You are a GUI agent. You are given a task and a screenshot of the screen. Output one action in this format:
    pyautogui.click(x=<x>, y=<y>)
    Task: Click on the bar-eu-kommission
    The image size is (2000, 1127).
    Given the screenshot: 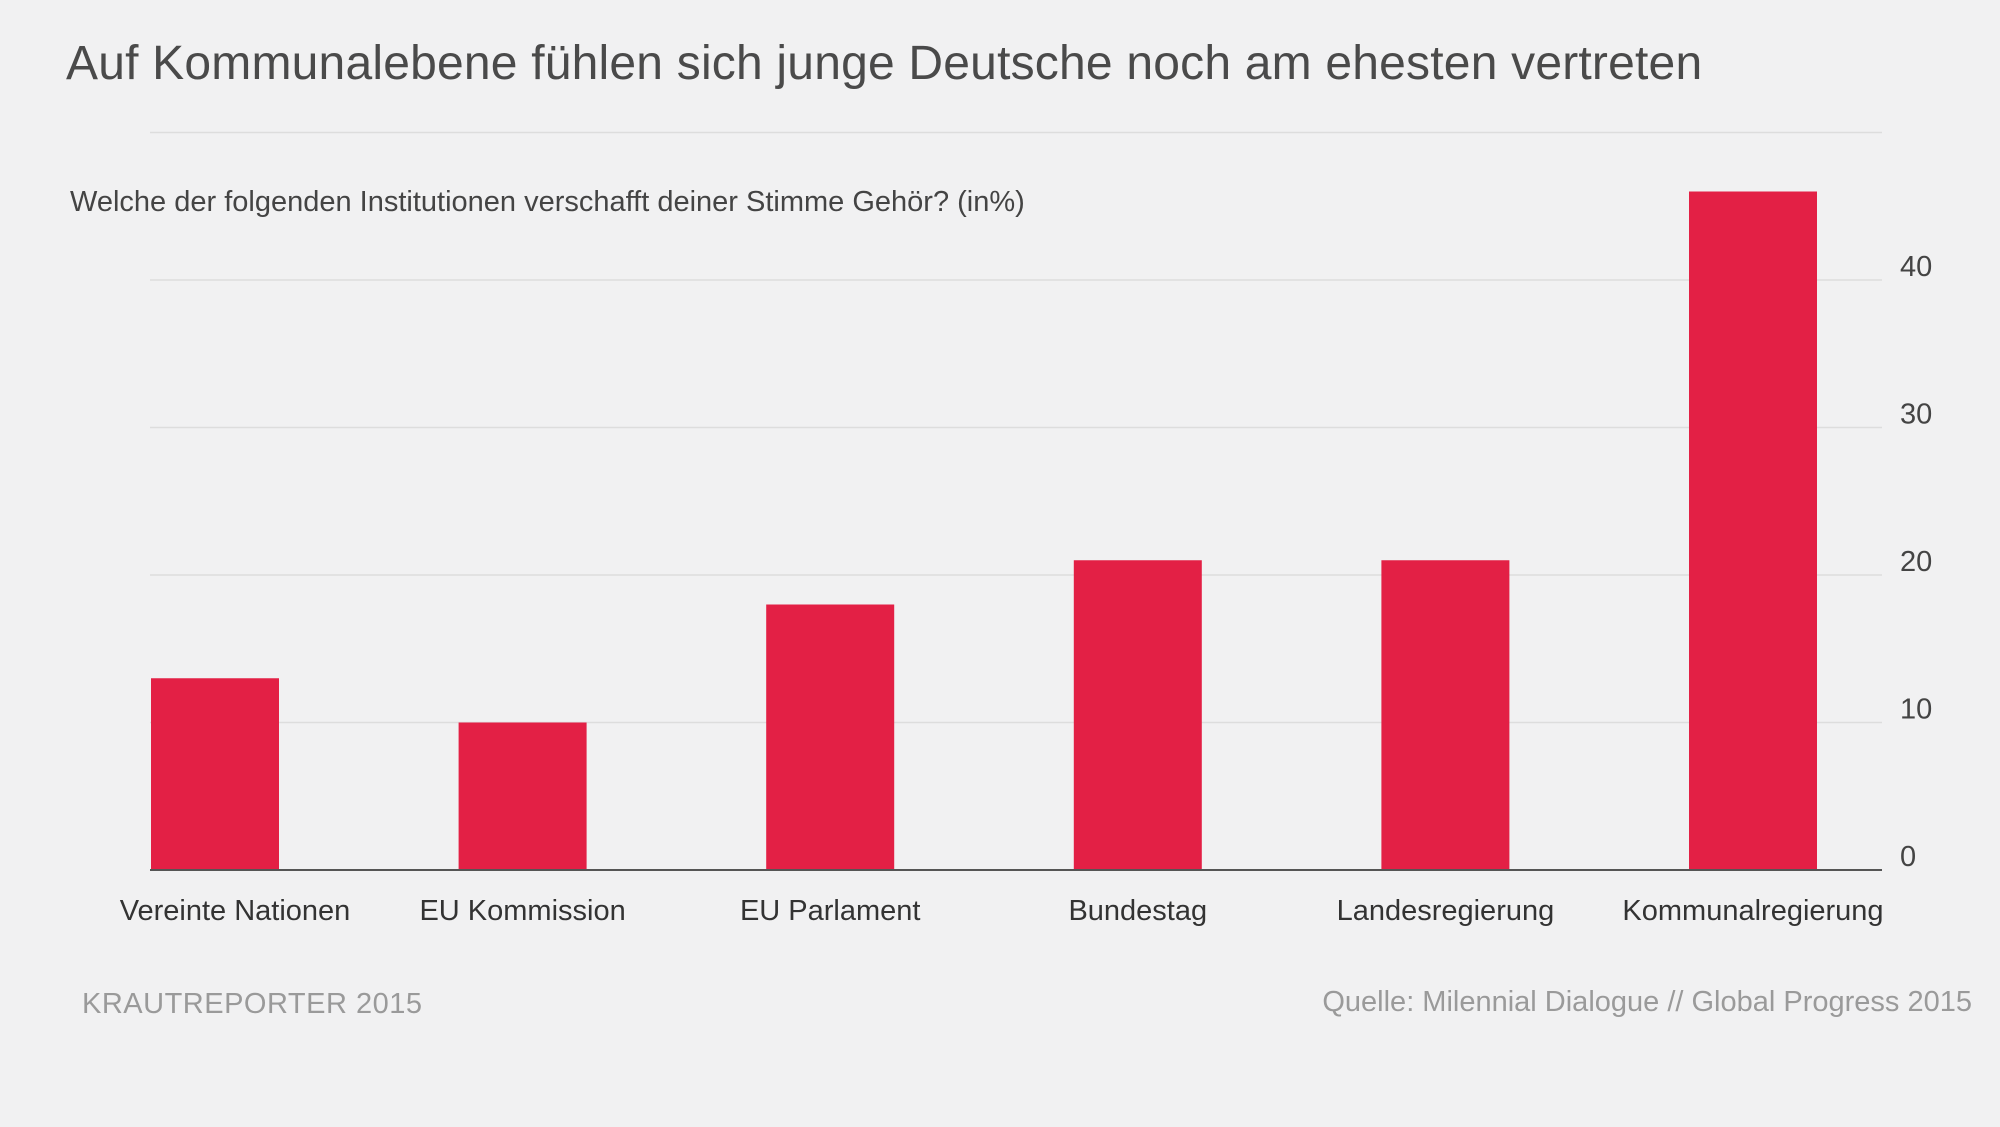 What is the action you would take?
    pyautogui.click(x=522, y=796)
    